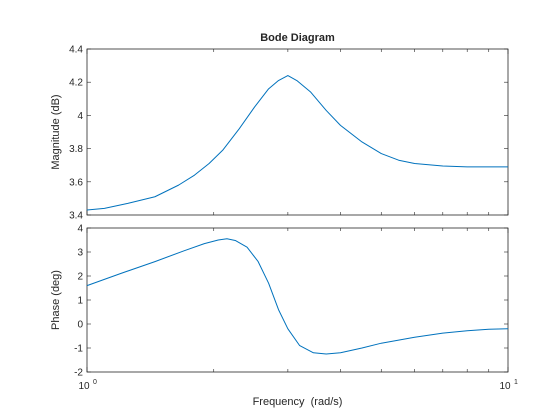 The height and width of the screenshot is (420, 560). I want to click on y-tick-label: 0, so click(80, 325).